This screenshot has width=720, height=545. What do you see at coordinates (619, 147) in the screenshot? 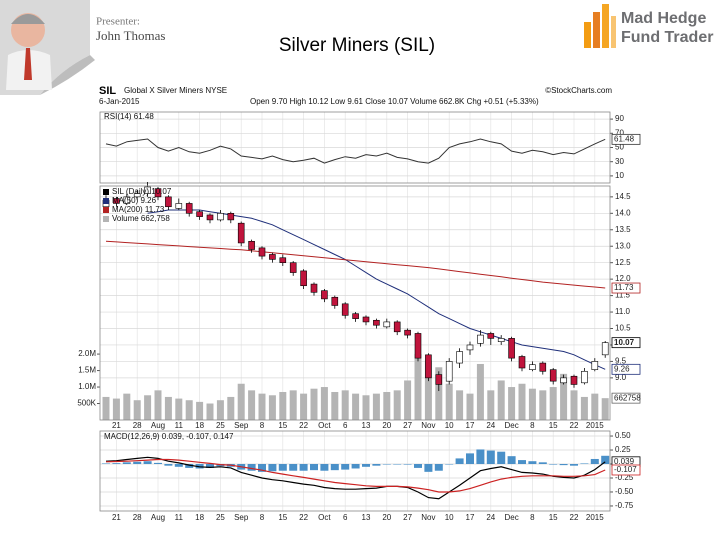
I see `y-tick-label: 50` at bounding box center [619, 147].